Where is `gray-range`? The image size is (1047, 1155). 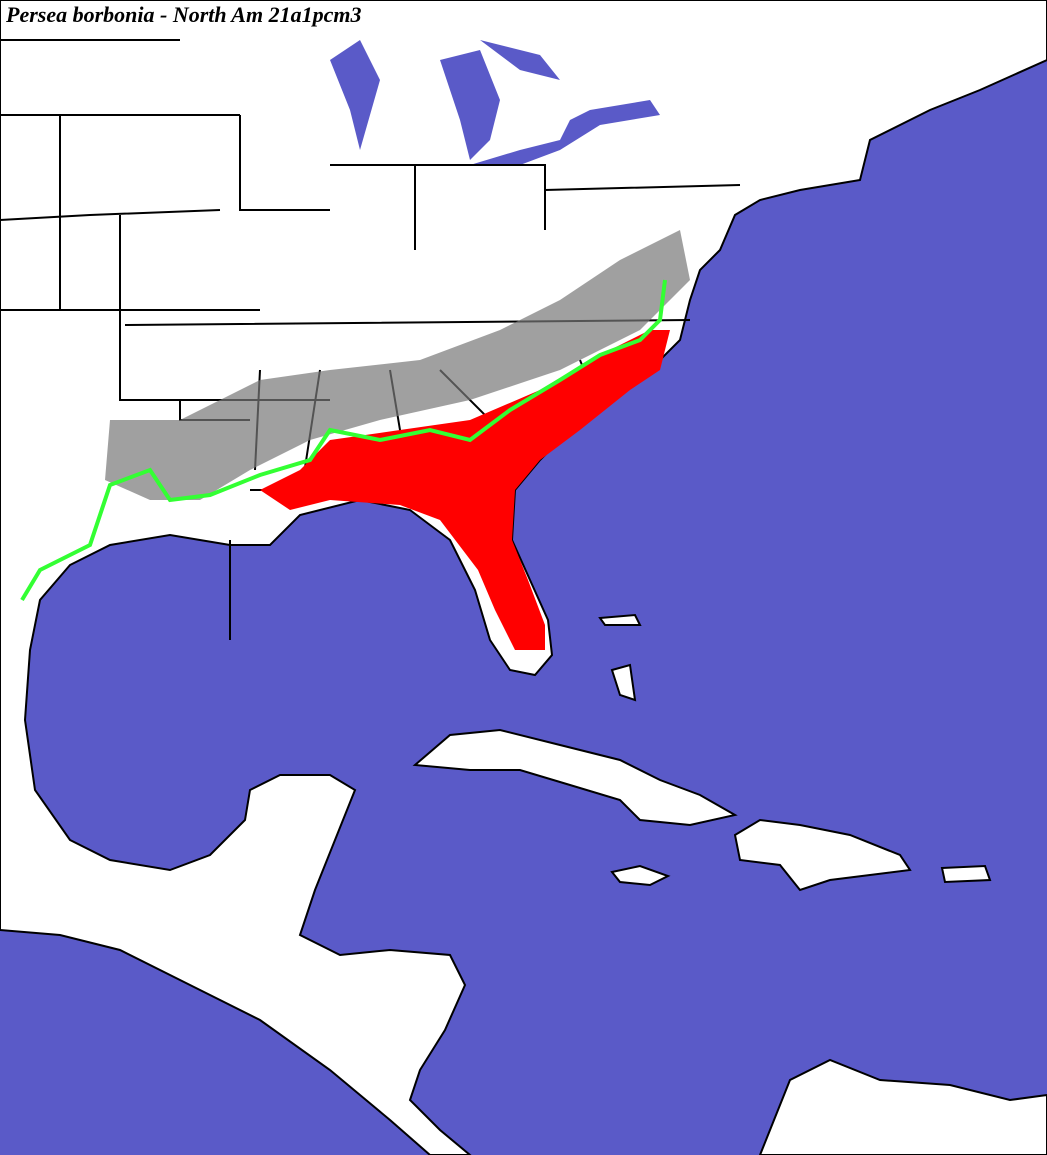
gray-range is located at coordinates (397, 365).